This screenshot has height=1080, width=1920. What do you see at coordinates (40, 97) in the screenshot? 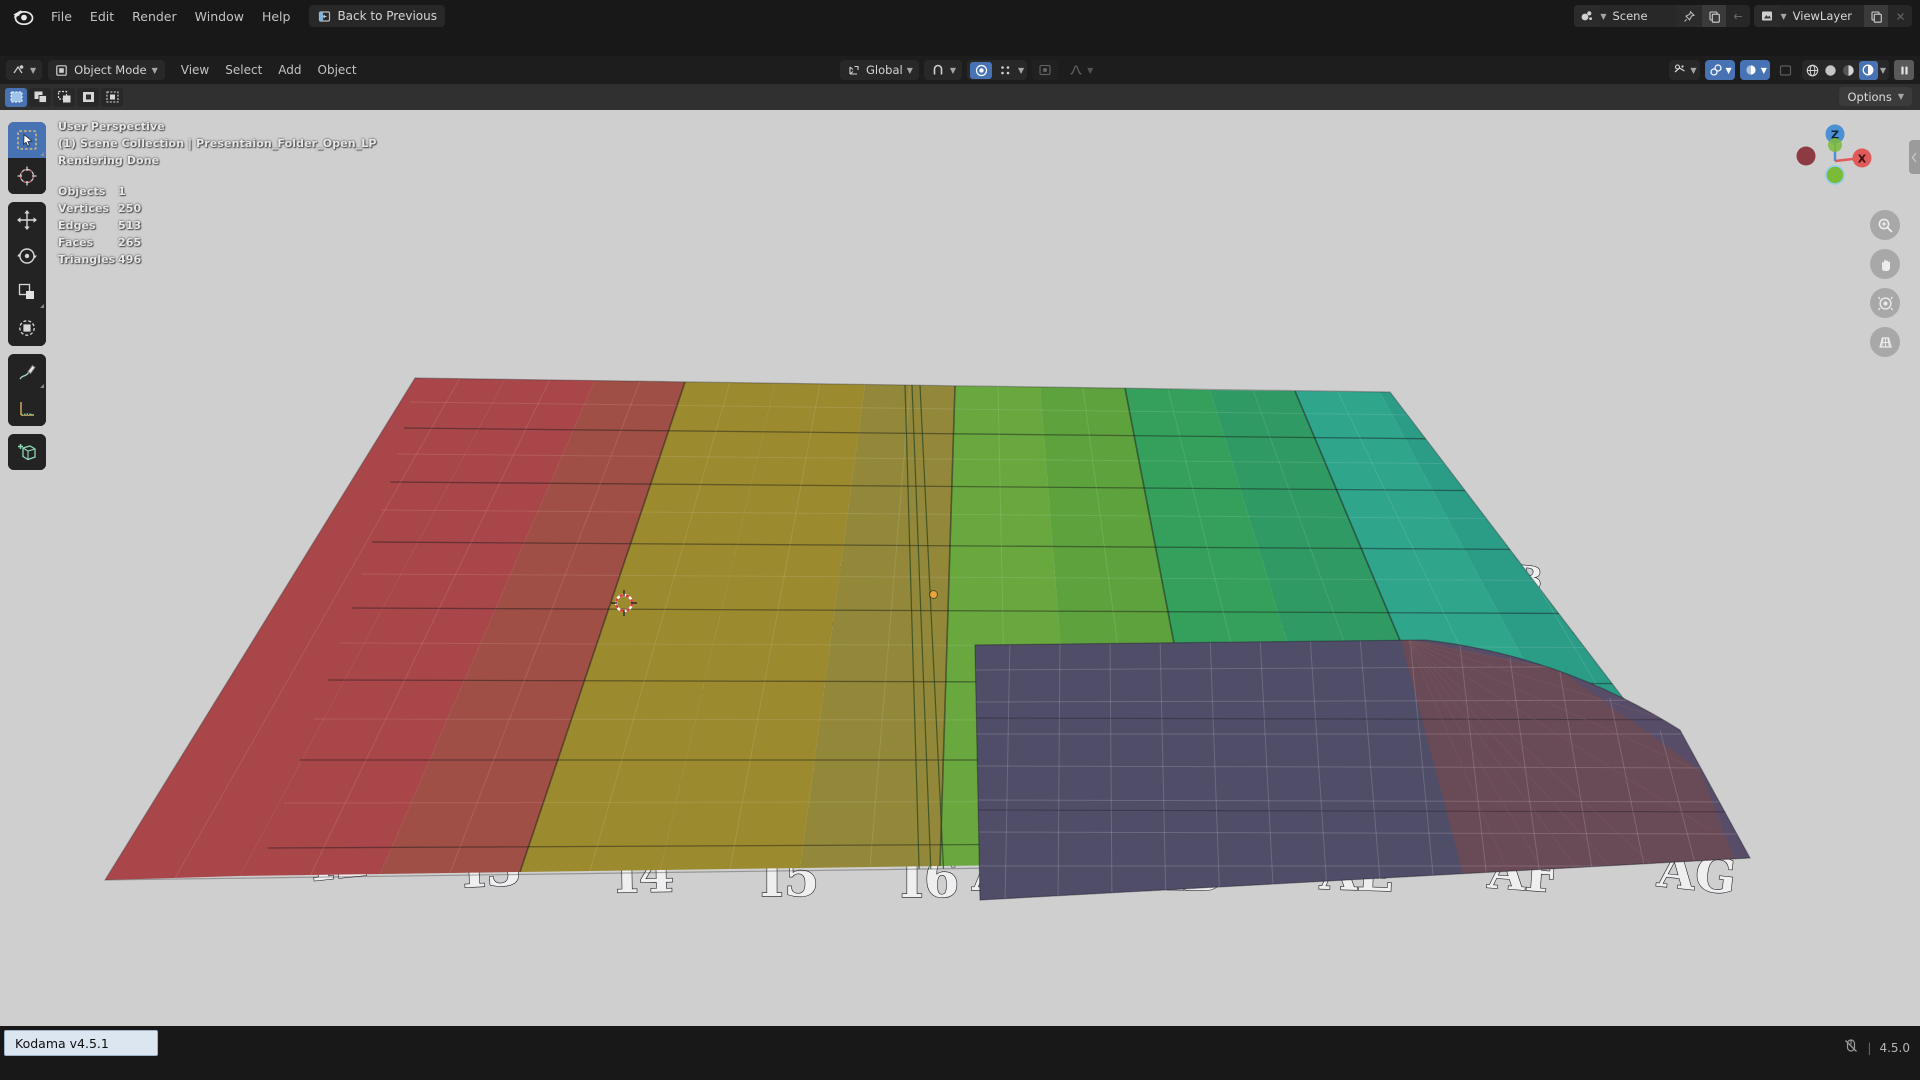
I see `select-mode-extend-icon` at bounding box center [40, 97].